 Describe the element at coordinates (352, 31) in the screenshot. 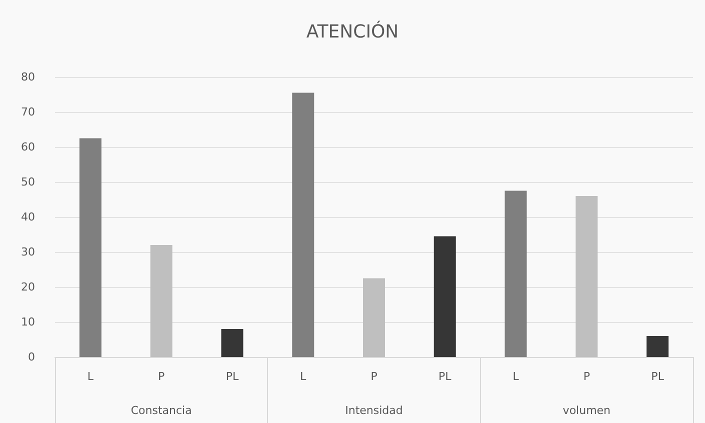

I see `chart-title: ATENCIÓN` at that location.